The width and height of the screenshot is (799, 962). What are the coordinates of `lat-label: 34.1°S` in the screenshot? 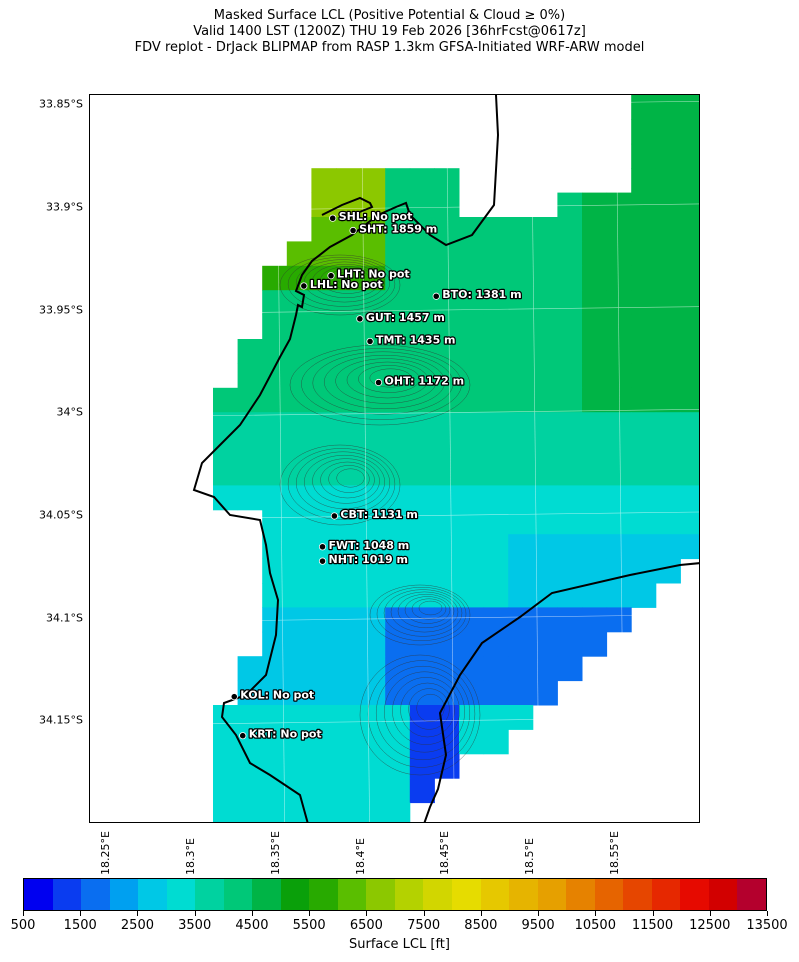 It's located at (64, 618).